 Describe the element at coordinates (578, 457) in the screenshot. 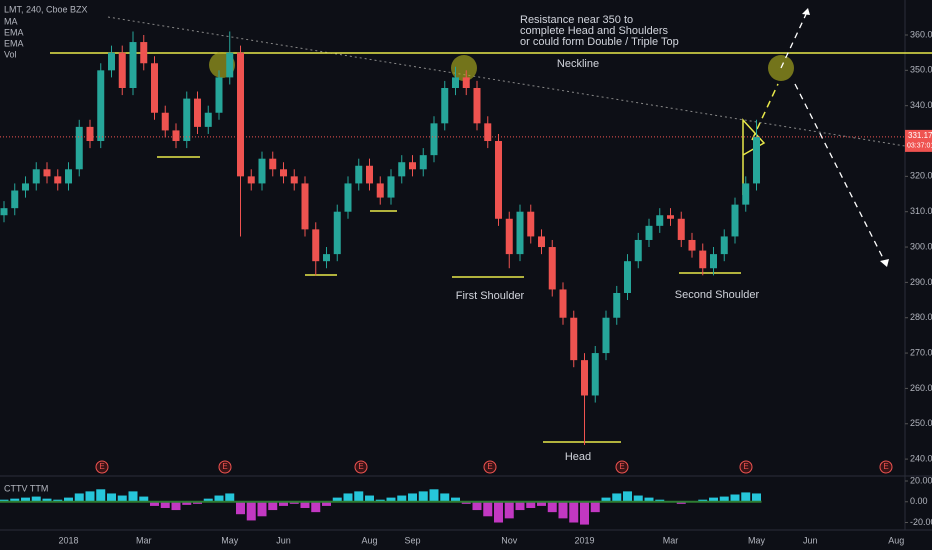

I see `annotation: Head` at that location.